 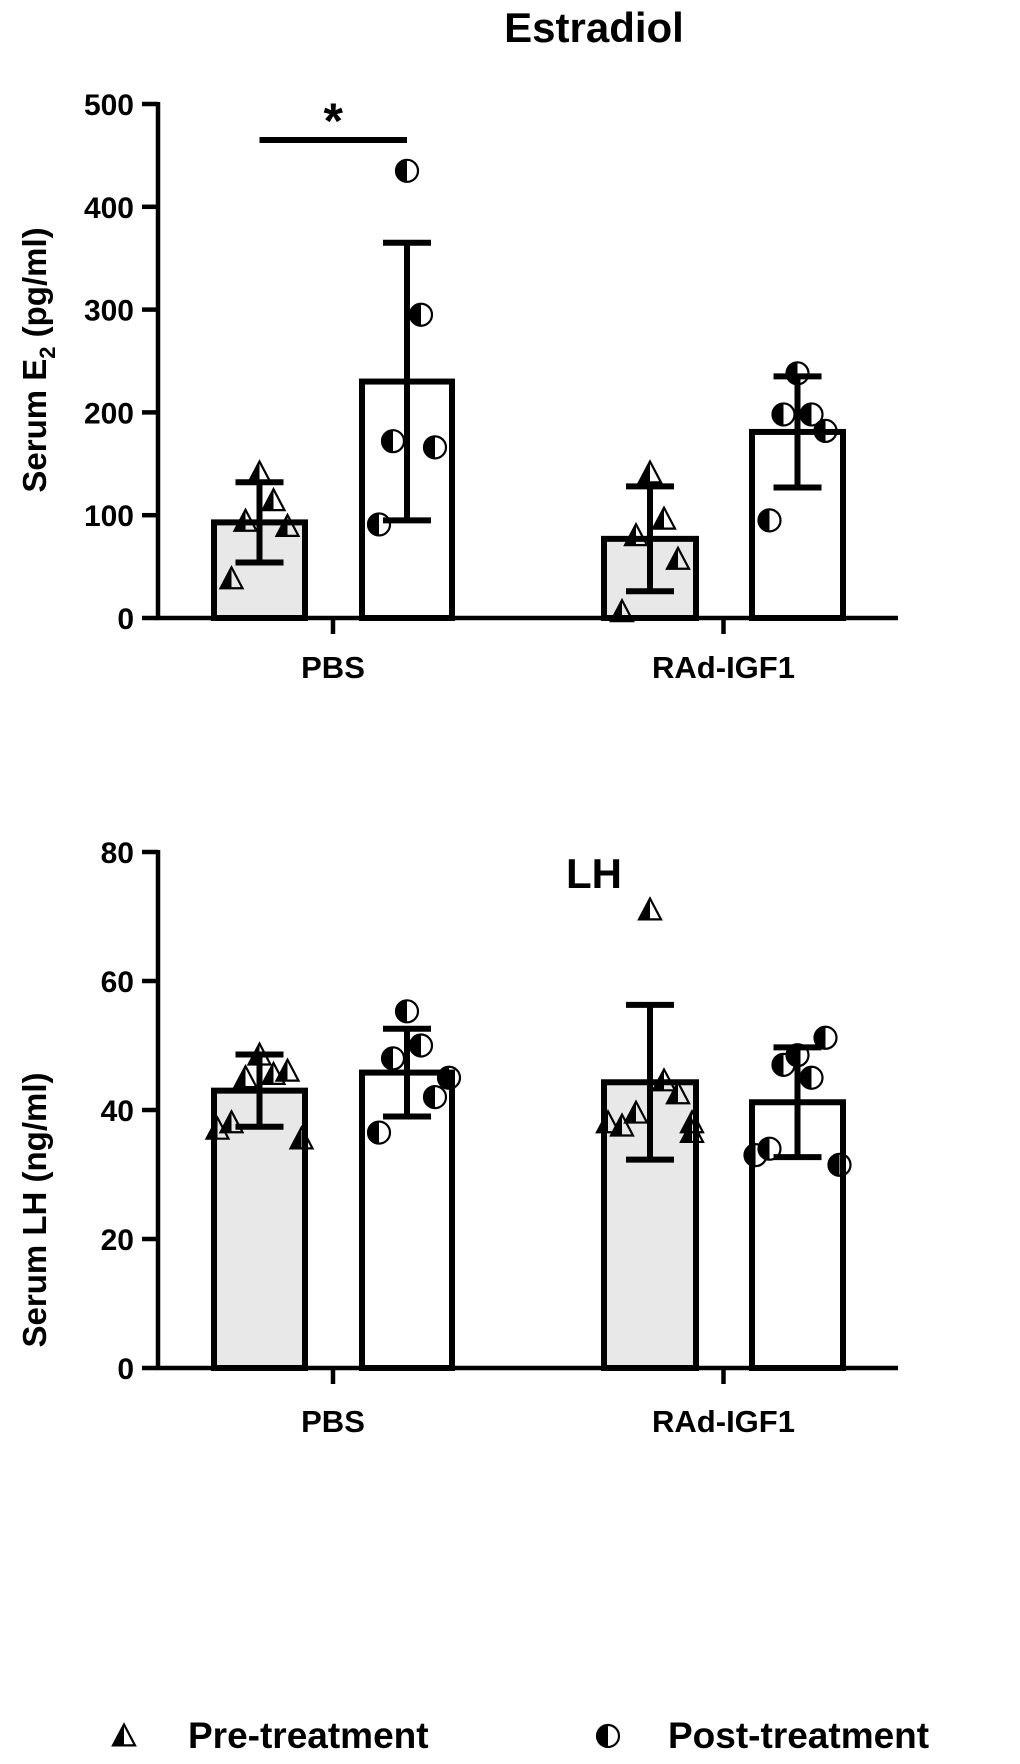 I want to click on chart-title: Estradiol, so click(x=594, y=27).